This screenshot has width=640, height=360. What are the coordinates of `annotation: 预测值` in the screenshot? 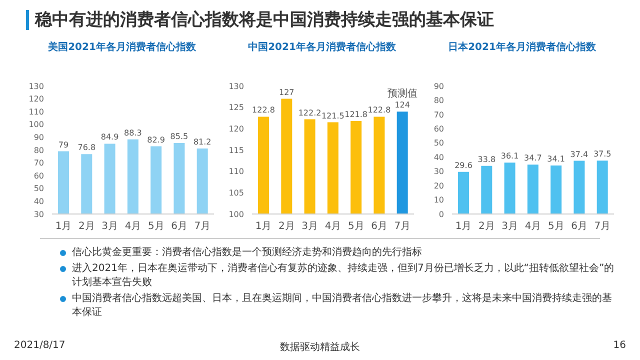 It's located at (402, 94).